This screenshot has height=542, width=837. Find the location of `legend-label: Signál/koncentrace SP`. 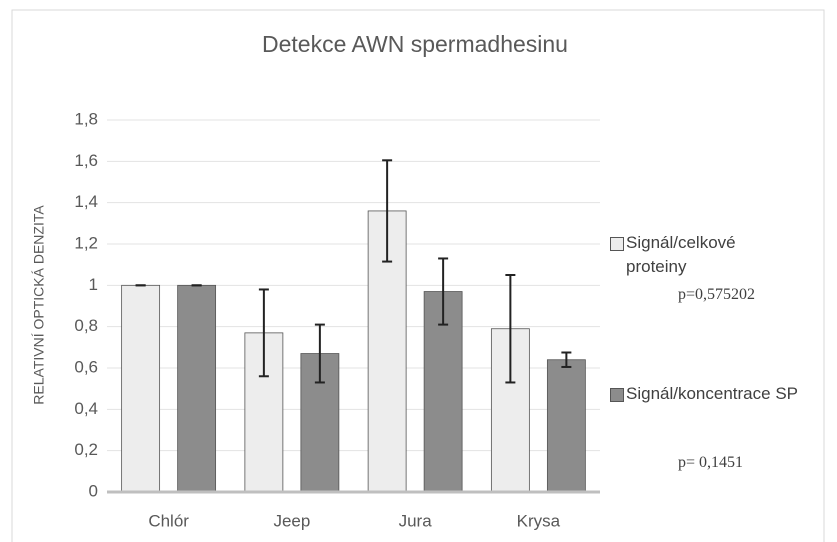

legend-label: Signál/koncentrace SP is located at coordinates (712, 393).